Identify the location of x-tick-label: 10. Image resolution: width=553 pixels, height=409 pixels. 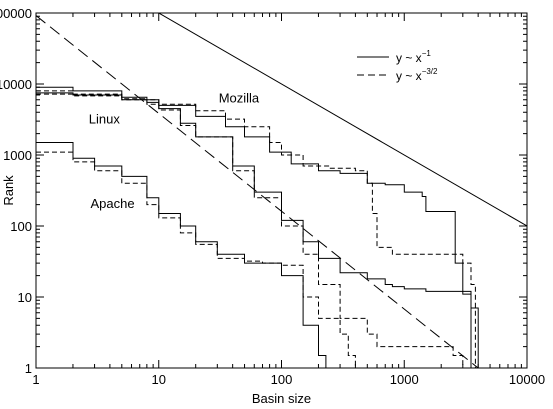
(159, 379).